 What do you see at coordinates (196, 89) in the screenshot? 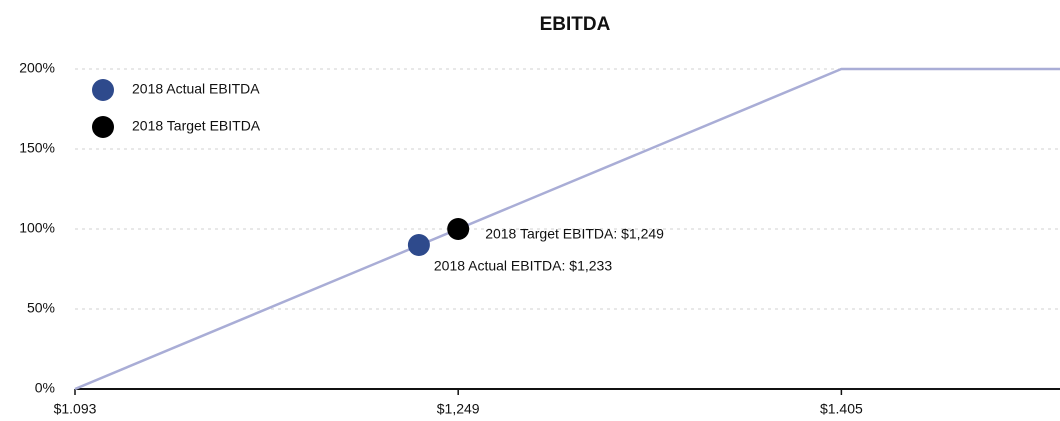
I see `legend-label: 2018 Actual EBITDA` at bounding box center [196, 89].